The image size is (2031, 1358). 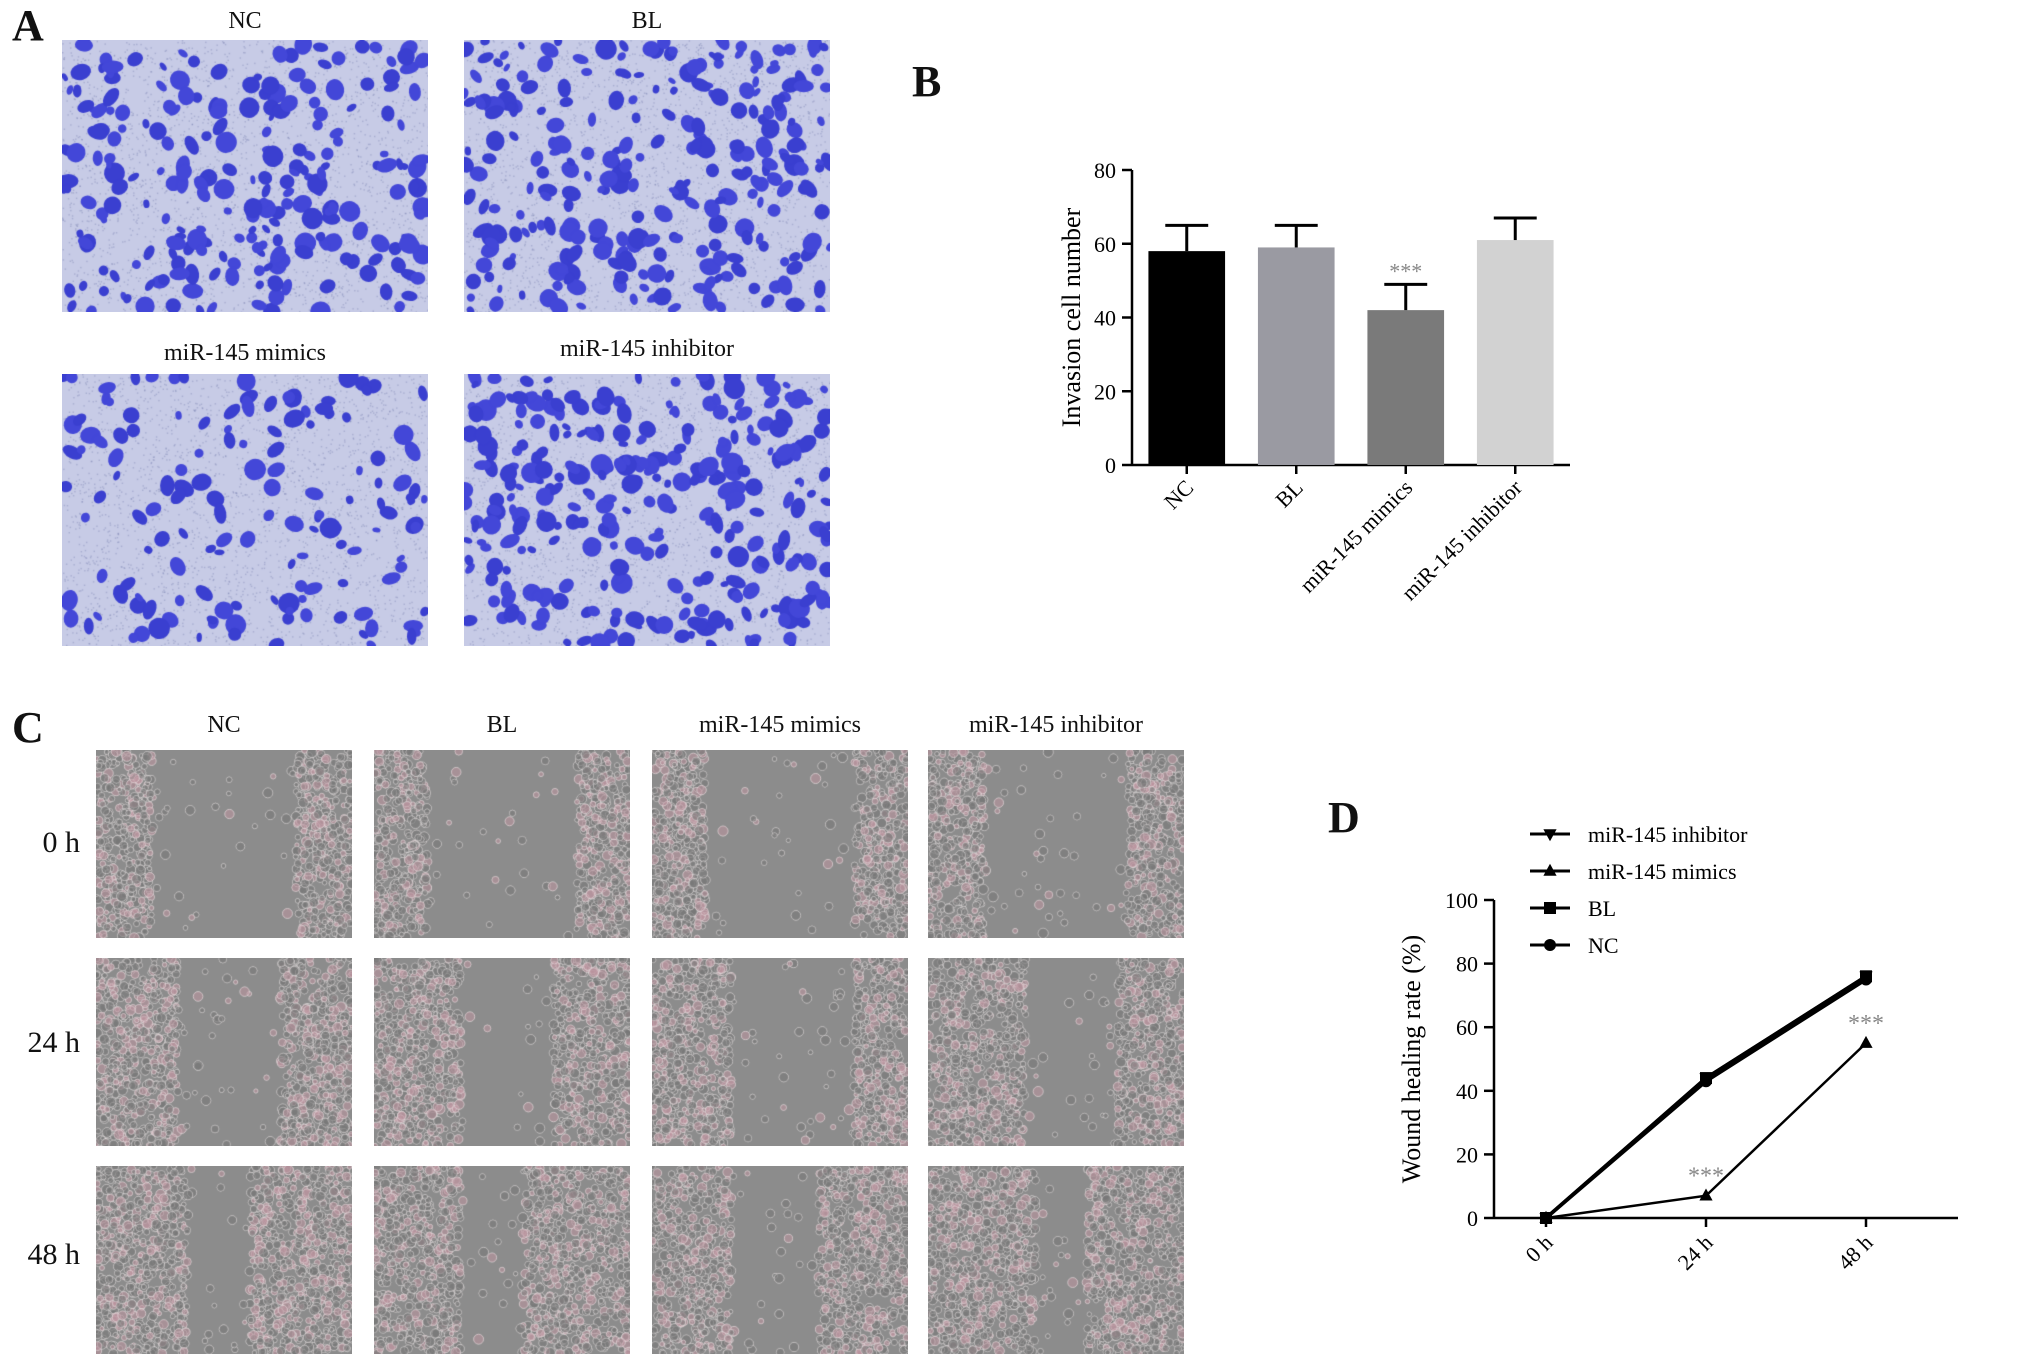 I want to click on panel-c-label: C, so click(x=28, y=727).